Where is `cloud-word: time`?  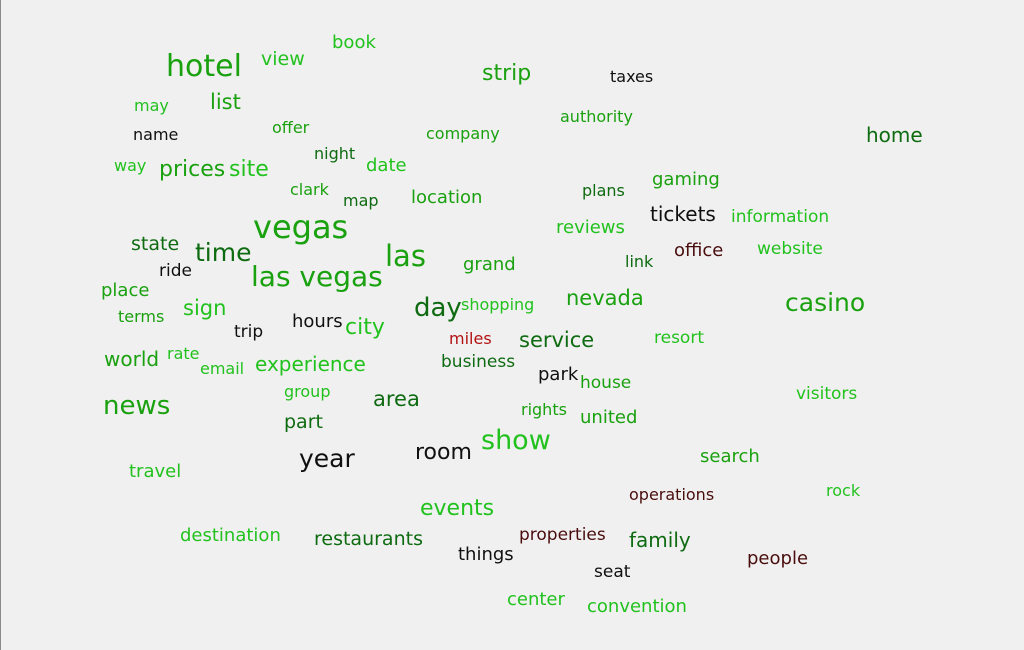
cloud-word: time is located at coordinates (223, 252).